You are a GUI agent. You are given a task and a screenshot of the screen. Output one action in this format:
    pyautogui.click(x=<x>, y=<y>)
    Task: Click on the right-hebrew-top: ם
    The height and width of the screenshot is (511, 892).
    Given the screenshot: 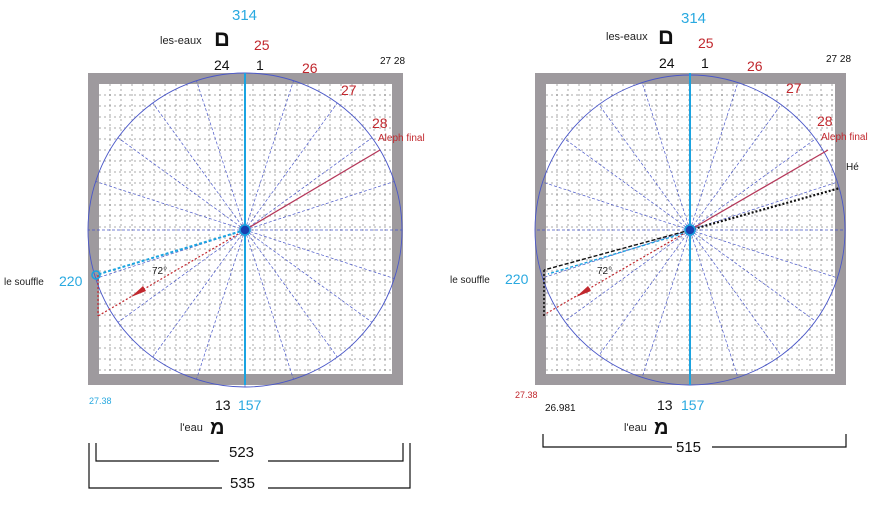 What is the action you would take?
    pyautogui.click(x=666, y=36)
    